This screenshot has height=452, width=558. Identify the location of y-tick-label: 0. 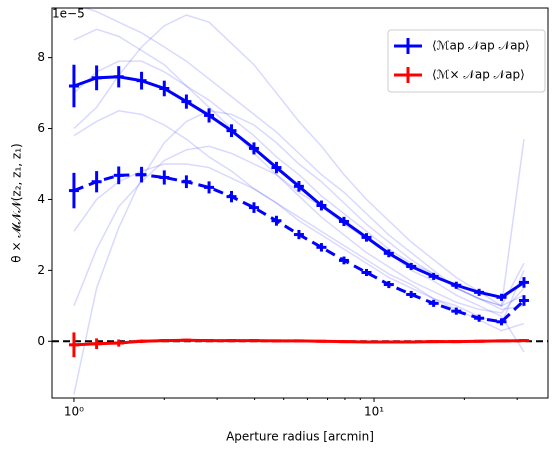
(41, 341).